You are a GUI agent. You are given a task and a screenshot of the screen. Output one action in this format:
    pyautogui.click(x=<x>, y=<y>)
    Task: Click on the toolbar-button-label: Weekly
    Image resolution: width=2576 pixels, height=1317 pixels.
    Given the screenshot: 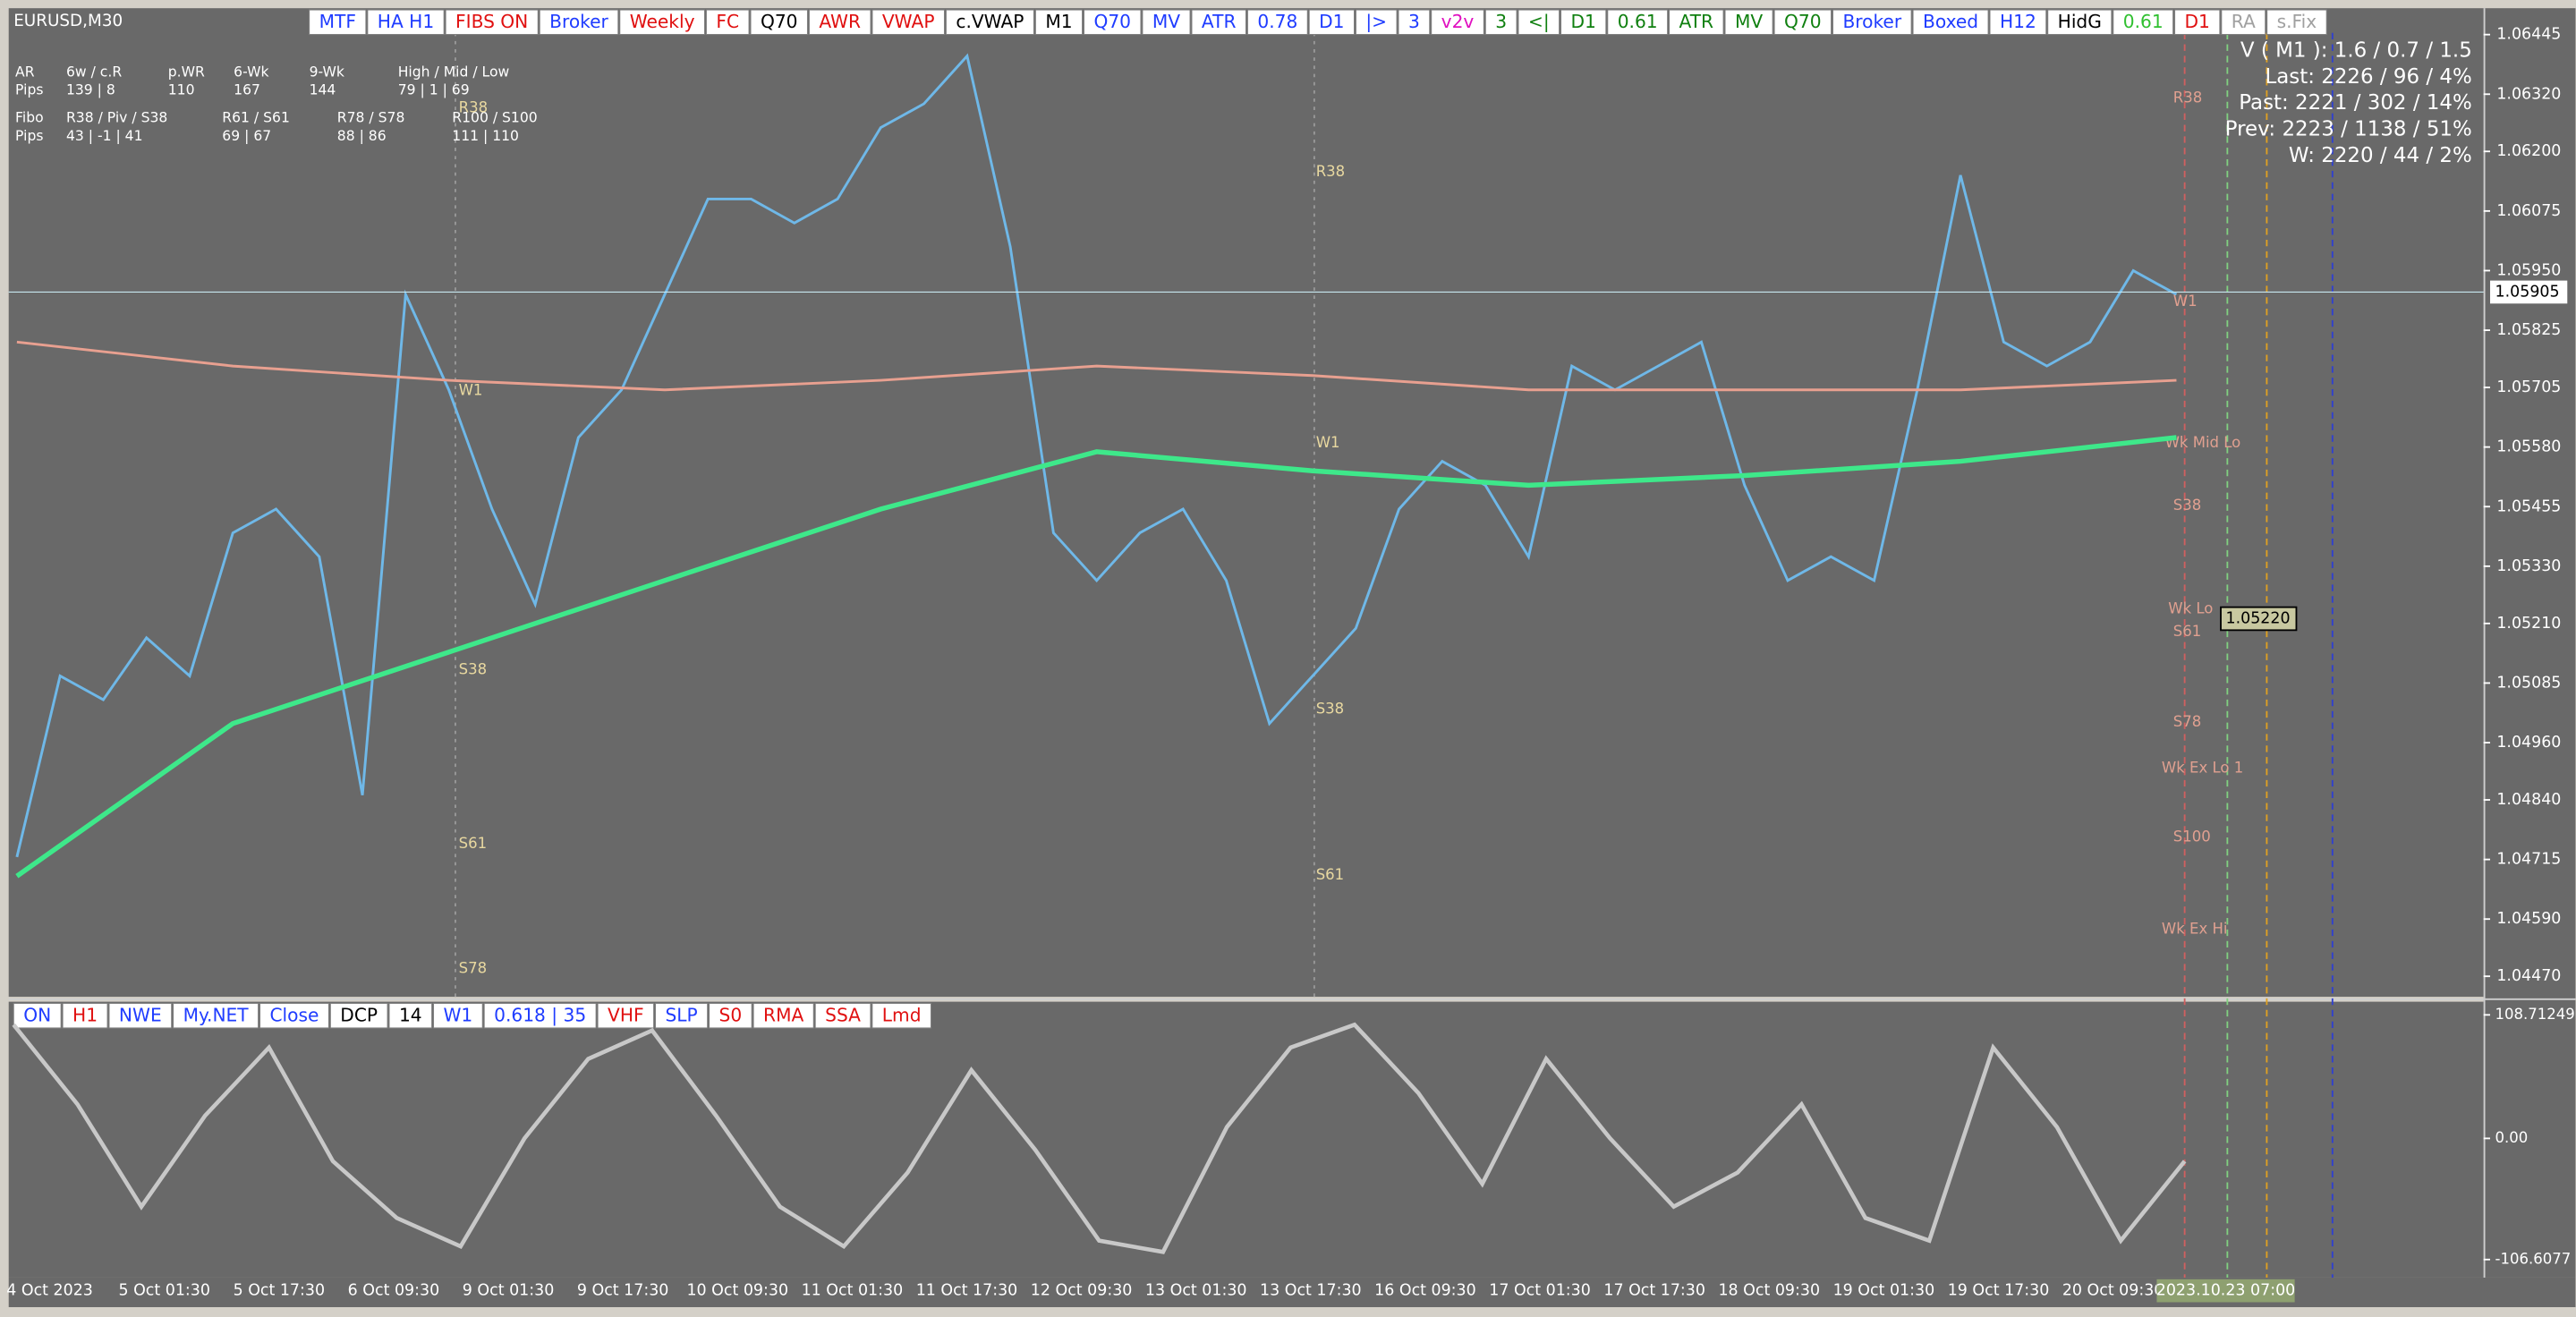 What is the action you would take?
    pyautogui.click(x=662, y=22)
    